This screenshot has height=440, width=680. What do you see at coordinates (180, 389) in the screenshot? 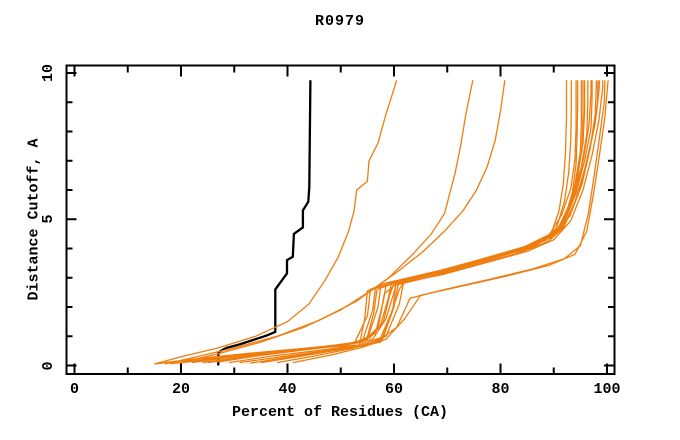
I see `x-tick-label: 20` at bounding box center [180, 389].